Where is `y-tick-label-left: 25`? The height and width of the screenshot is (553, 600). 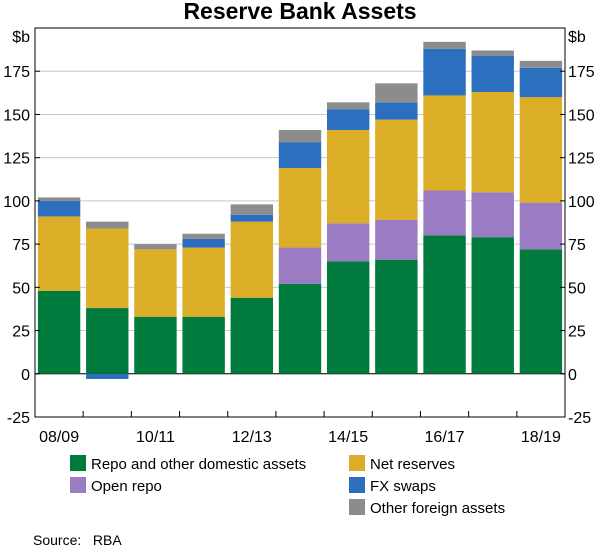 y-tick-label-left: 25 is located at coordinates (21, 332).